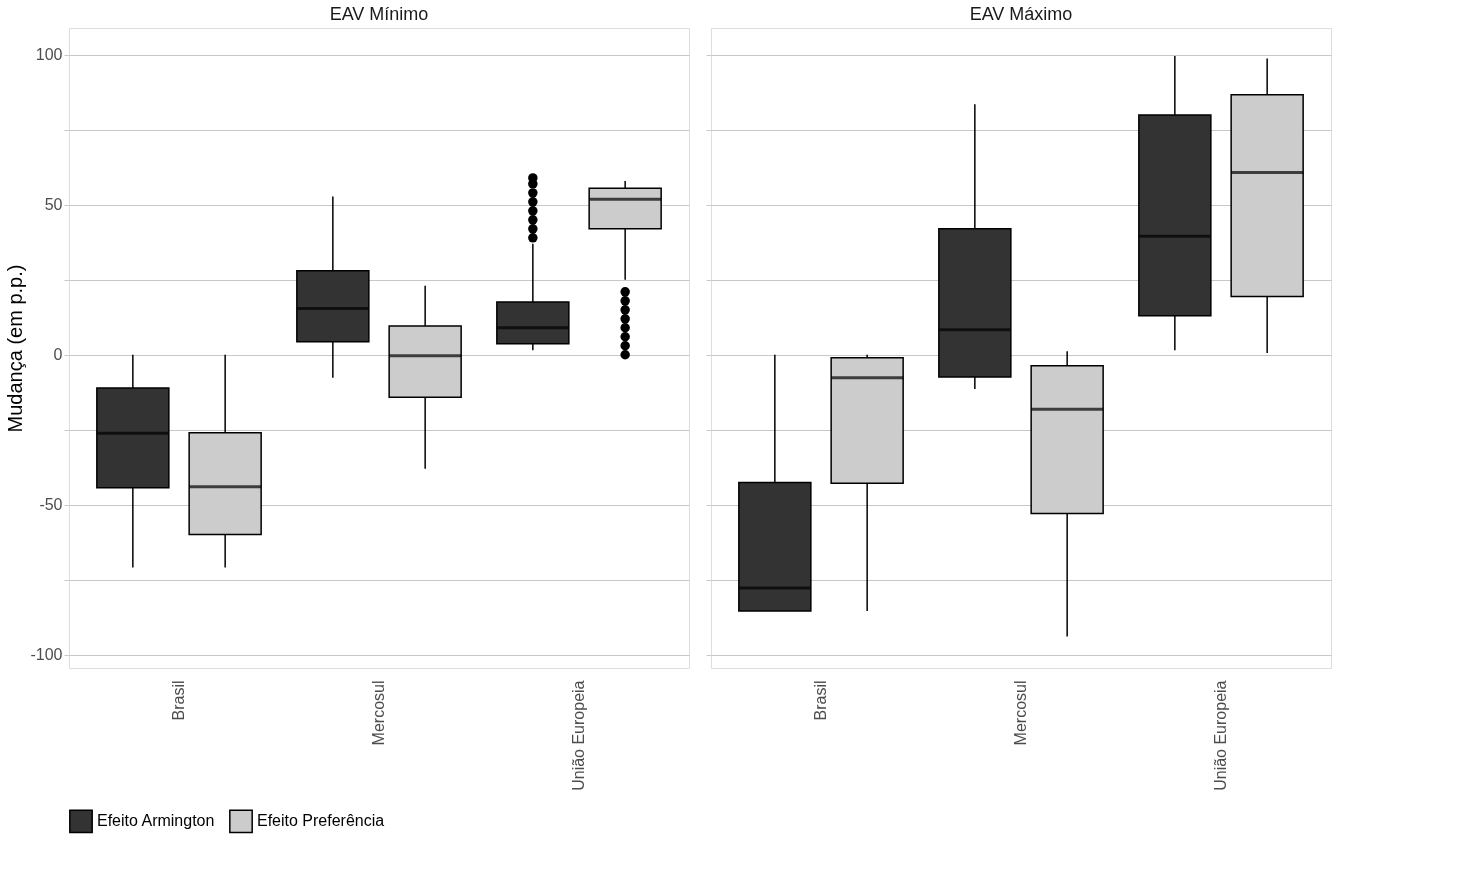 The width and height of the screenshot is (1461, 881). What do you see at coordinates (53, 205) in the screenshot?
I see `y-tick-label: 50` at bounding box center [53, 205].